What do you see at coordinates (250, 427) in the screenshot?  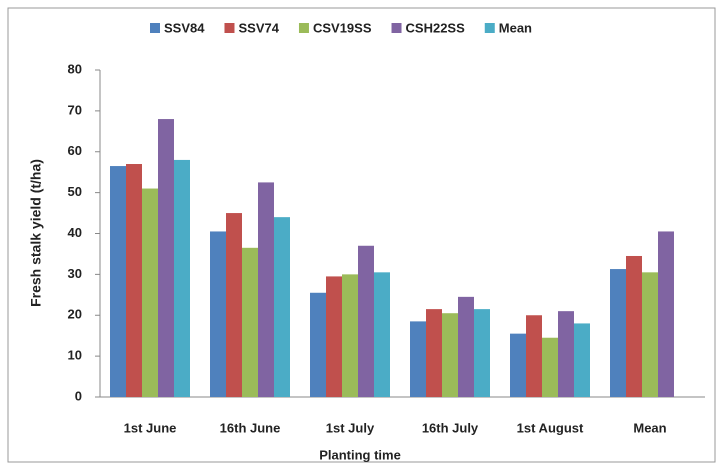 I see `x-tick-label: 16th June` at bounding box center [250, 427].